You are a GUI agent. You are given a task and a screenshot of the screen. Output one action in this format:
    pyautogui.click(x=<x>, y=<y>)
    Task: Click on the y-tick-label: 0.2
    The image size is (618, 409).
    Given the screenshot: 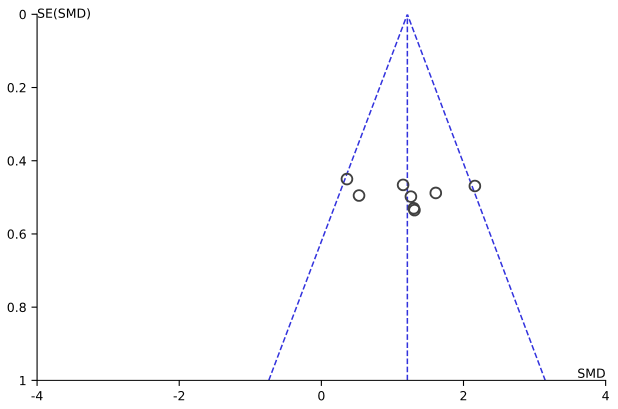 What is the action you would take?
    pyautogui.click(x=17, y=87)
    